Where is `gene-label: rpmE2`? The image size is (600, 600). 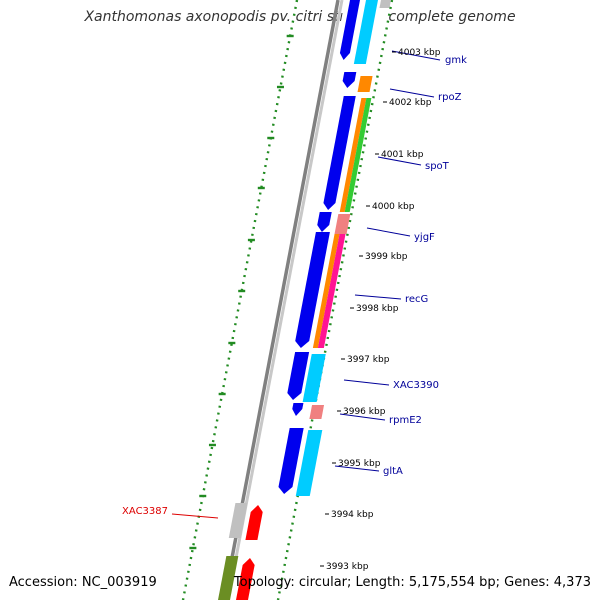
gene-label: rpmE2 is located at coordinates (405, 420).